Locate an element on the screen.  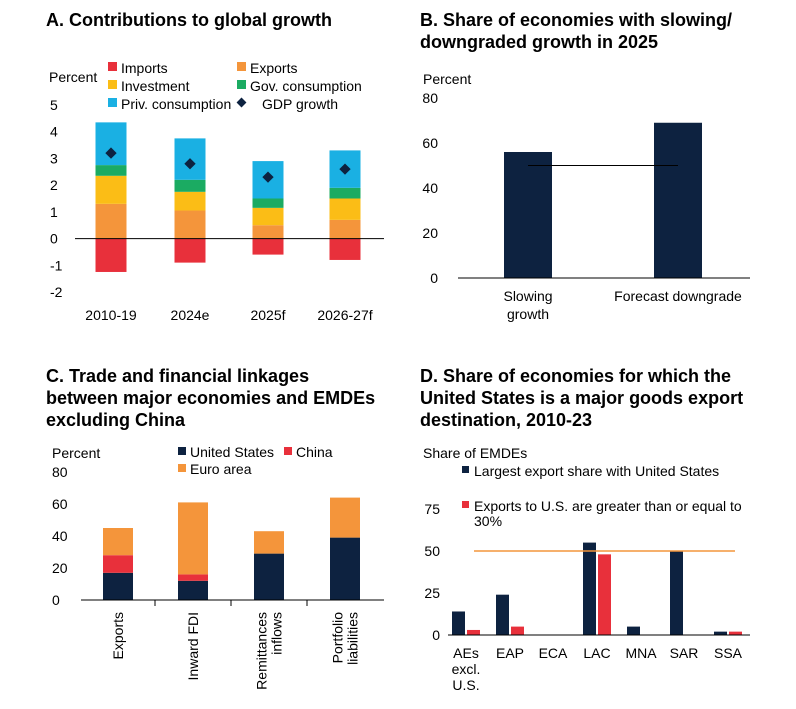
panel-c-title-line-1: C. Trade and financial linkages is located at coordinates (178, 376).